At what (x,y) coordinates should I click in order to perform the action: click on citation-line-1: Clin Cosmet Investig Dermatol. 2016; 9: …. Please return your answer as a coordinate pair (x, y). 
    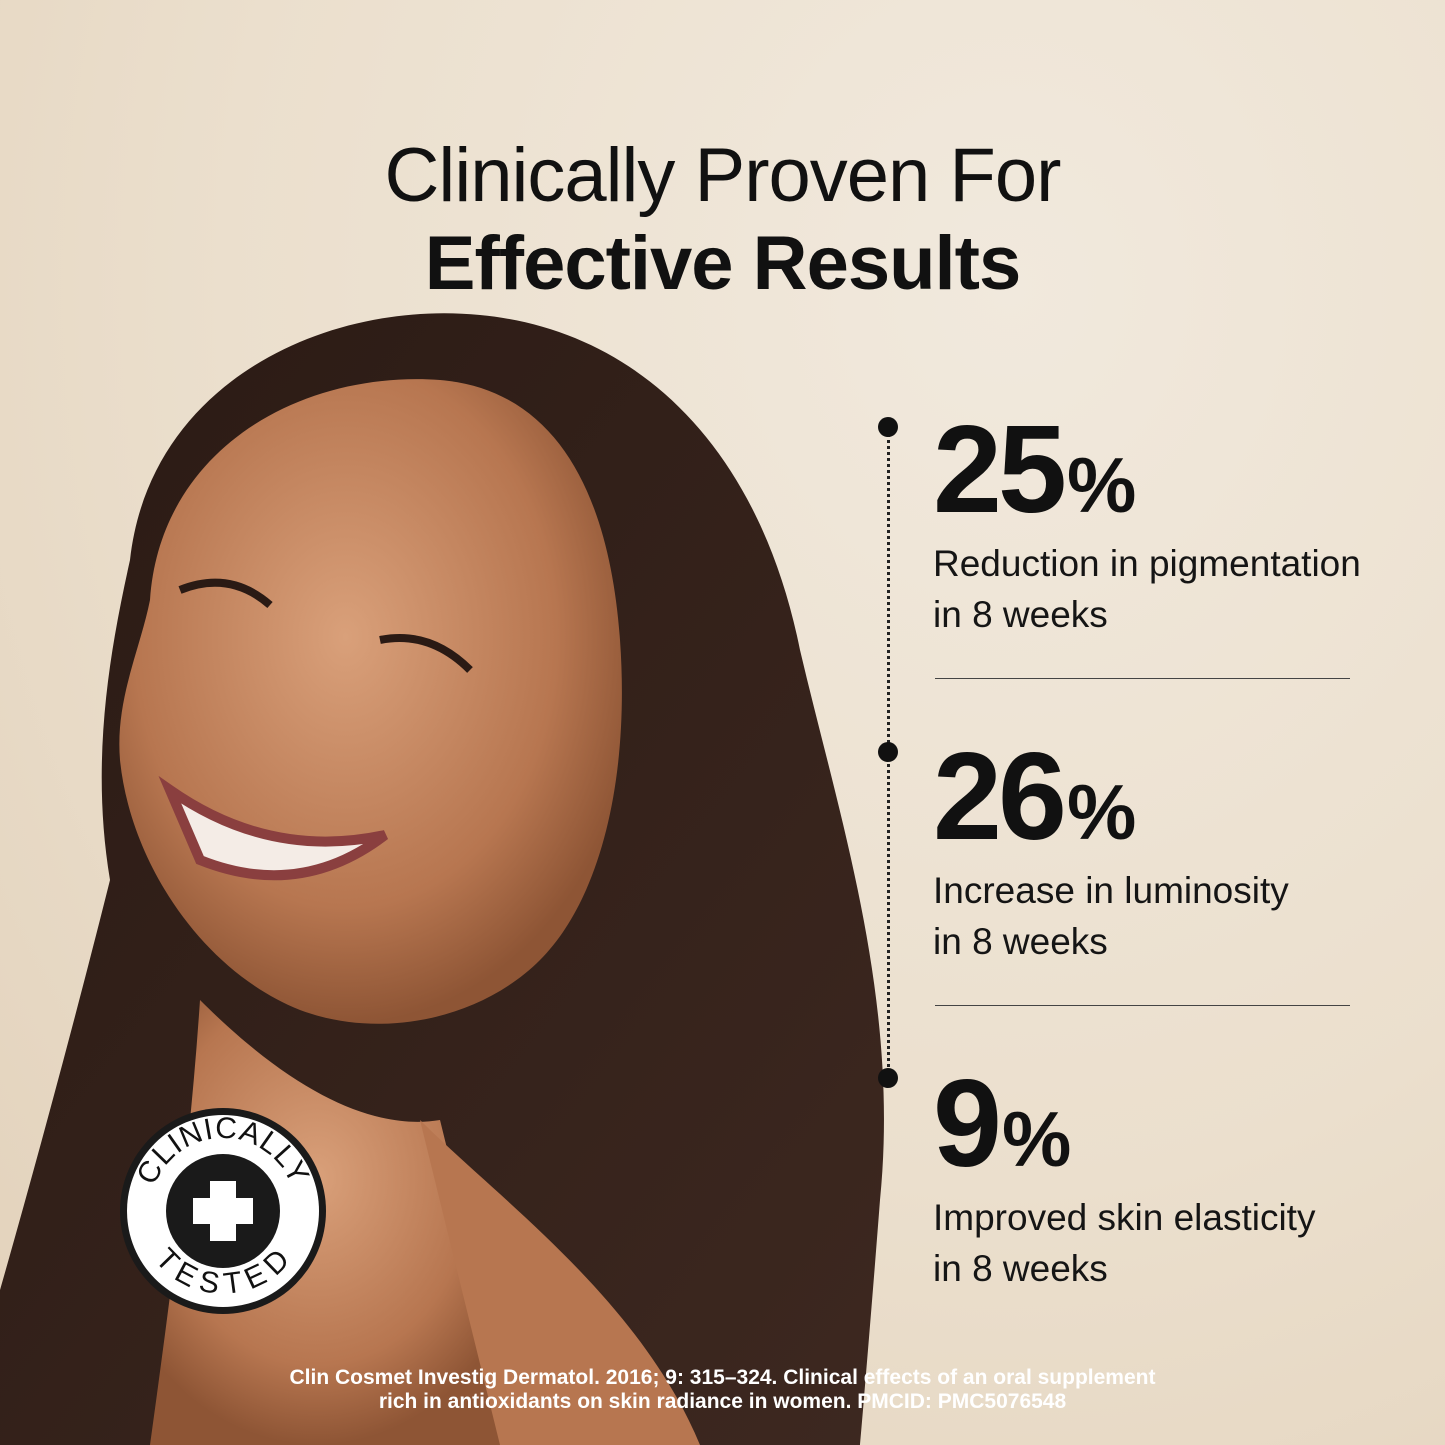
    Looking at the image, I should click on (722, 1377).